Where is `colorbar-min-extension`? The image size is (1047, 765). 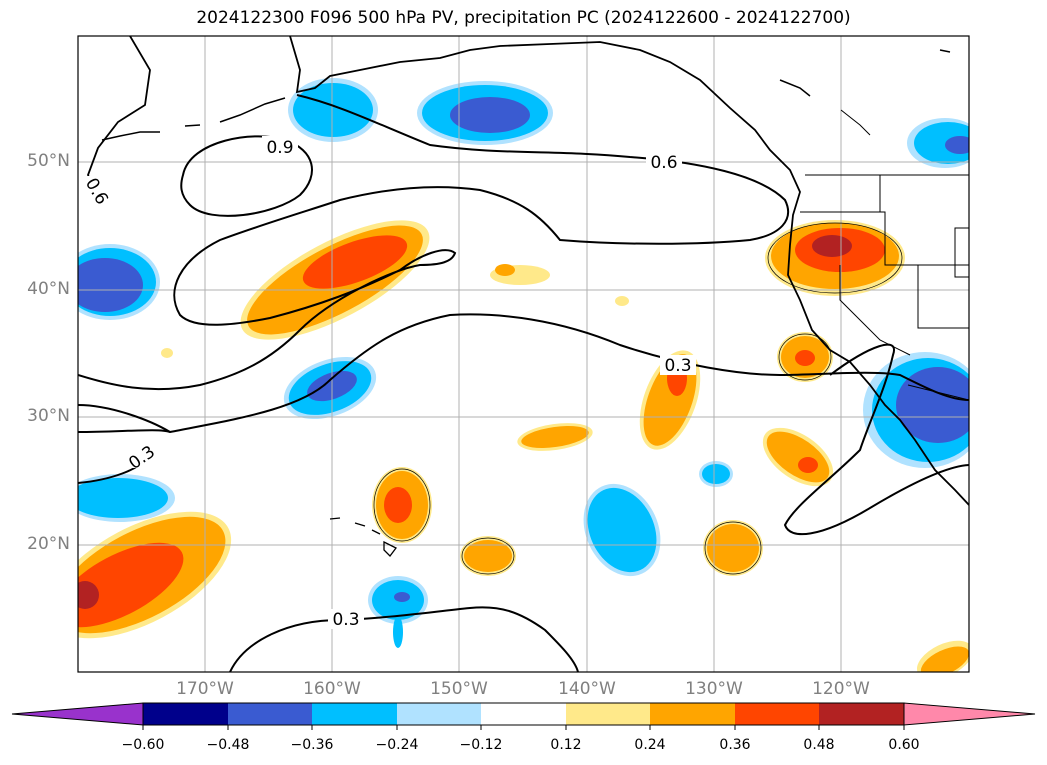 colorbar-min-extension is located at coordinates (77, 714).